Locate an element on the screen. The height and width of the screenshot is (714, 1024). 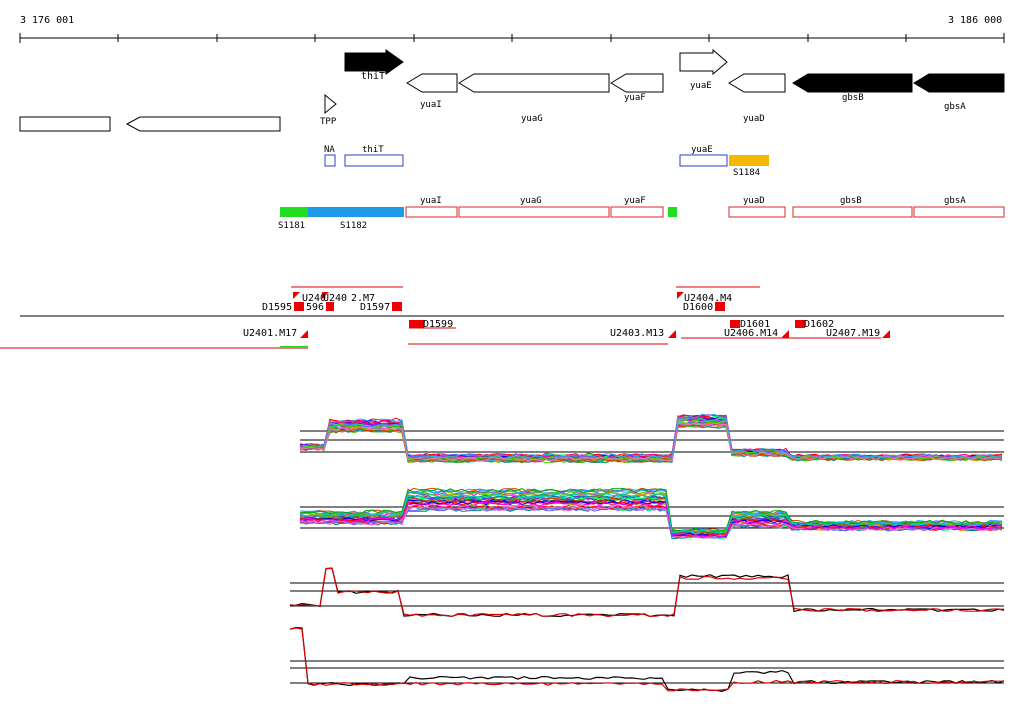
gene-yuaD is located at coordinates (757, 83).